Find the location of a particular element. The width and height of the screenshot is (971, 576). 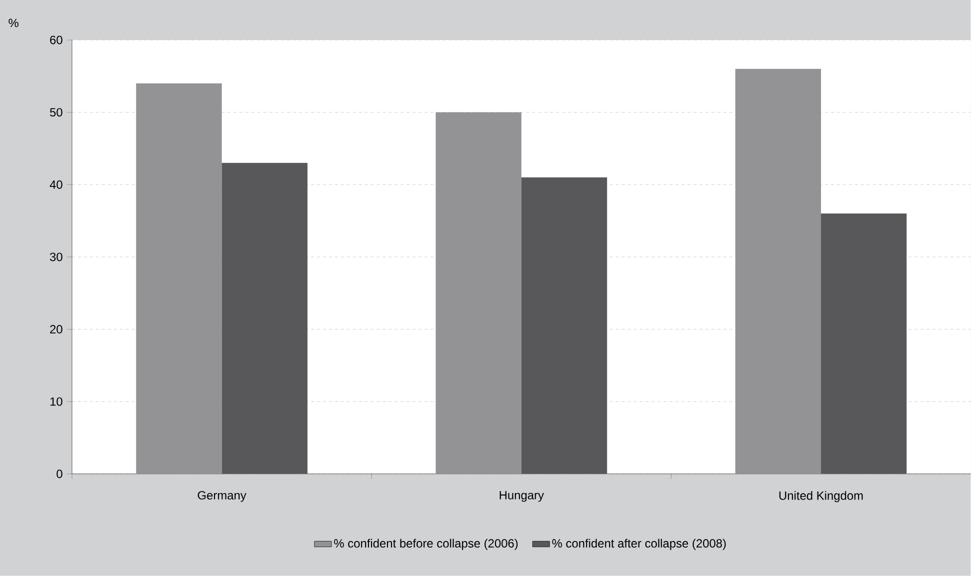

legend-label: % confident after collapse (2008) is located at coordinates (639, 544).